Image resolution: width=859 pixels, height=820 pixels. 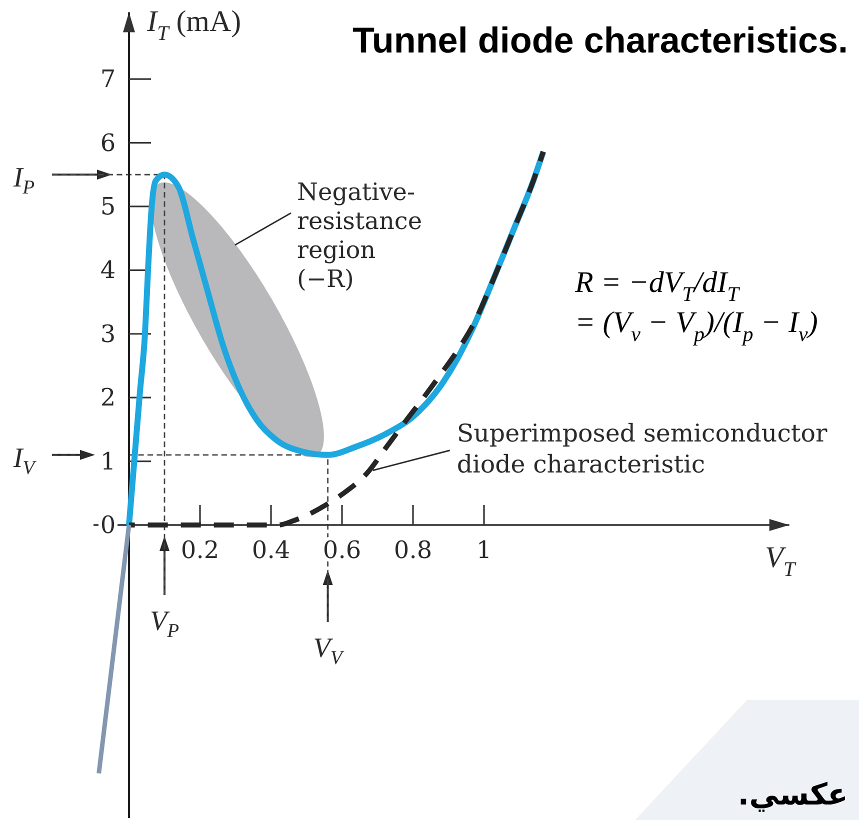 What do you see at coordinates (271, 550) in the screenshot?
I see `x-tick-label: 0.4` at bounding box center [271, 550].